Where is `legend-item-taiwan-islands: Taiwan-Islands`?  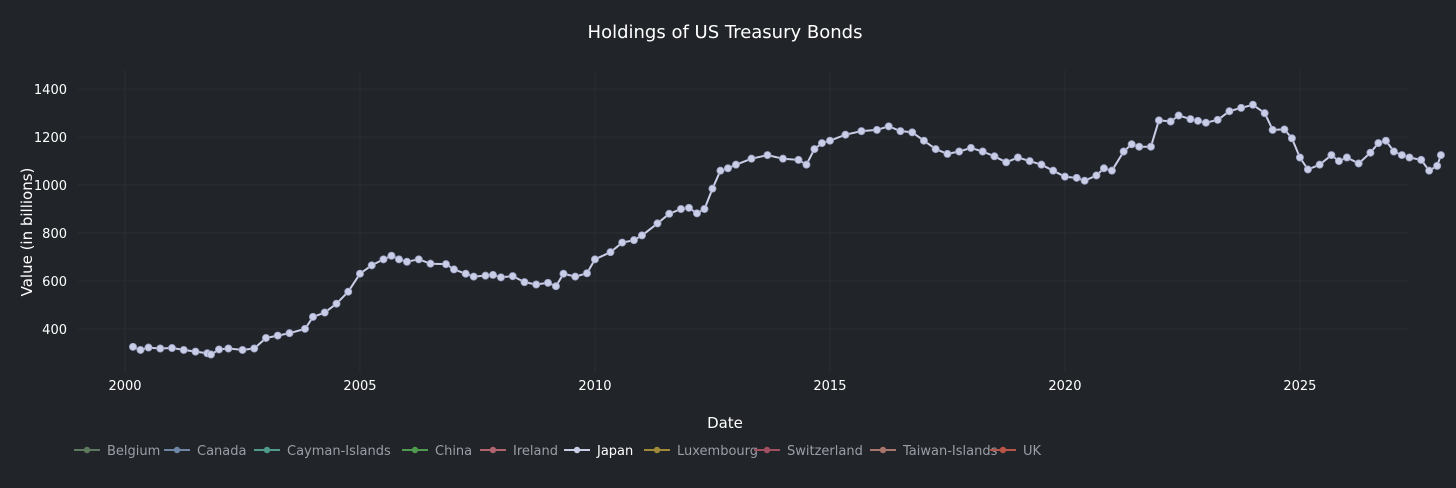
legend-item-taiwan-islands: Taiwan-Islands is located at coordinates (934, 451).